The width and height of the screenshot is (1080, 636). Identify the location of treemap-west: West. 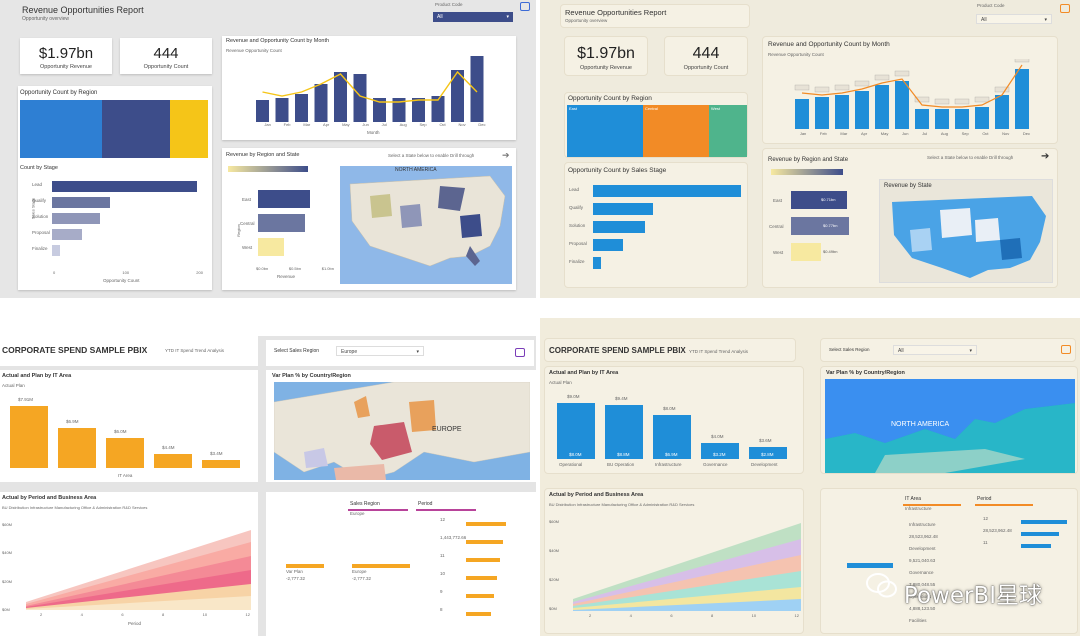
(728, 131).